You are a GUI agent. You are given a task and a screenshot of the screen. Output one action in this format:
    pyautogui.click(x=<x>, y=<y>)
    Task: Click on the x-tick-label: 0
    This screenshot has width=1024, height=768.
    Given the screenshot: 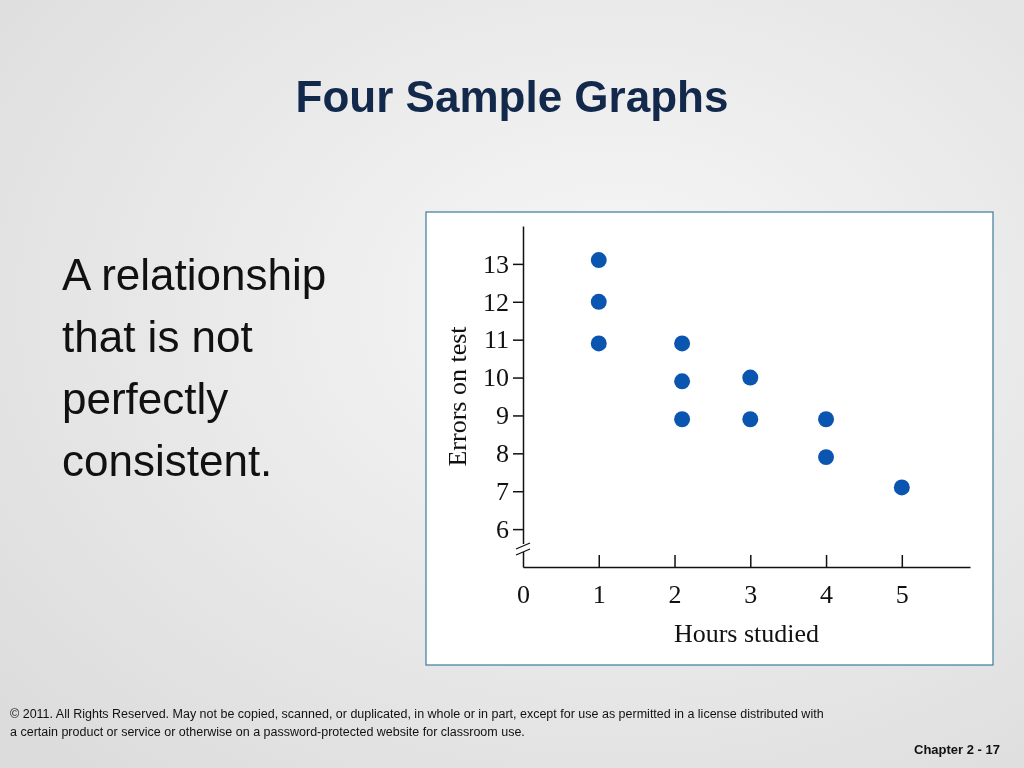 What is the action you would take?
    pyautogui.click(x=523, y=595)
    